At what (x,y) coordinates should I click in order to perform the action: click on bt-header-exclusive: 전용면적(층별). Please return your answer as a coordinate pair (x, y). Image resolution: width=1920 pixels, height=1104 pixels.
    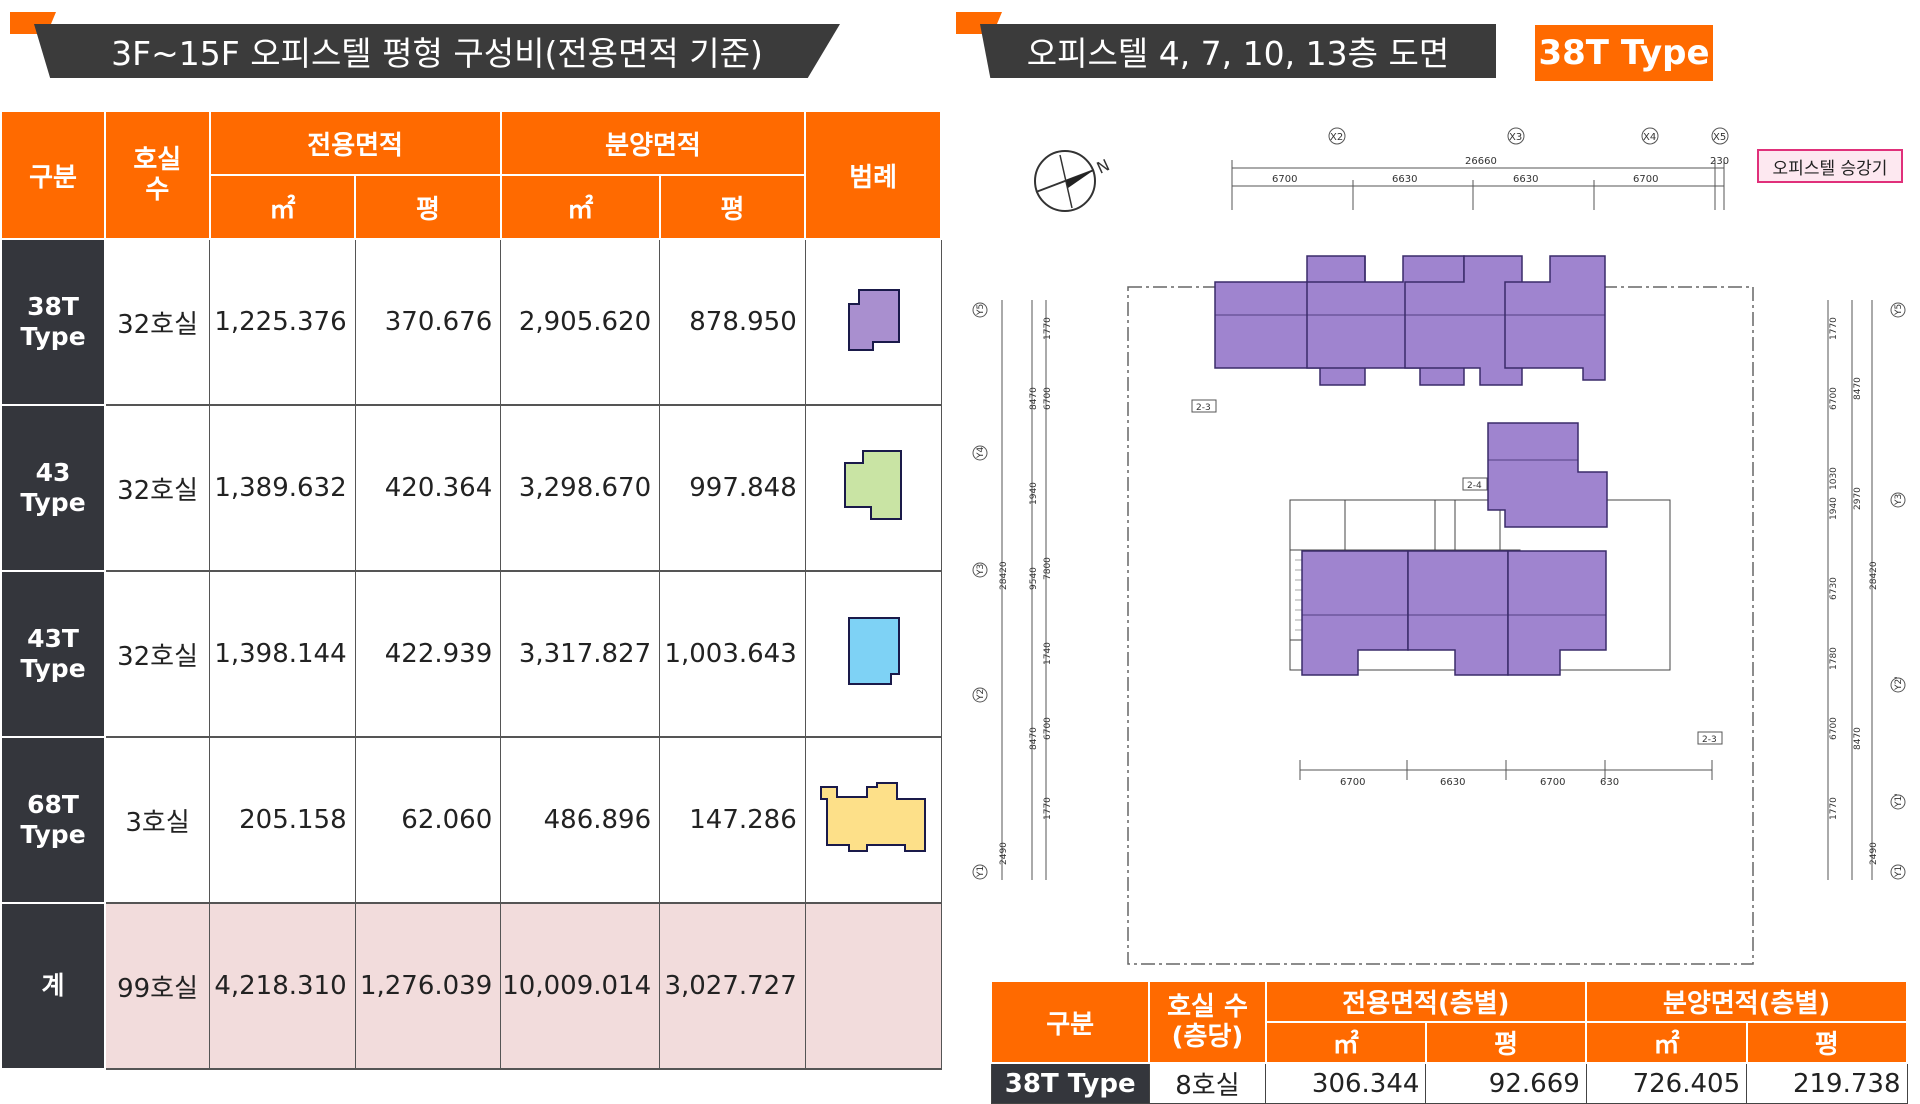
    Looking at the image, I should click on (1426, 1001).